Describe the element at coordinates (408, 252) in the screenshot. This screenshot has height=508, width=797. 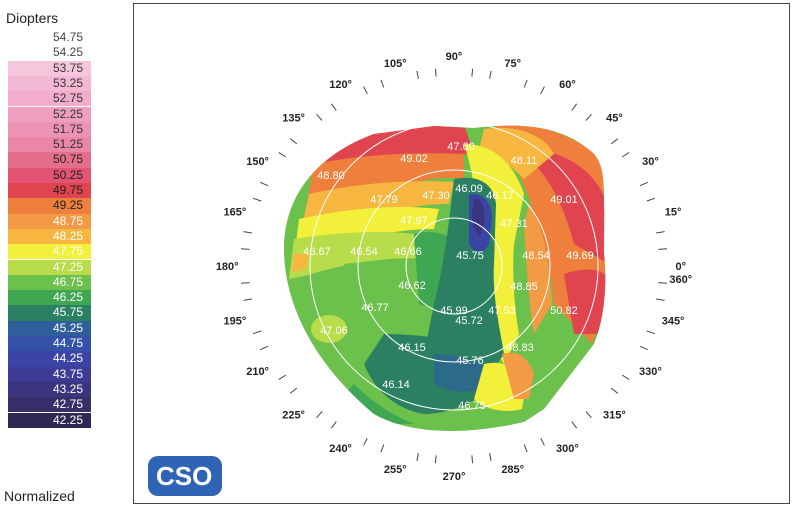
I see `diopter-value-label: 46.66` at that location.